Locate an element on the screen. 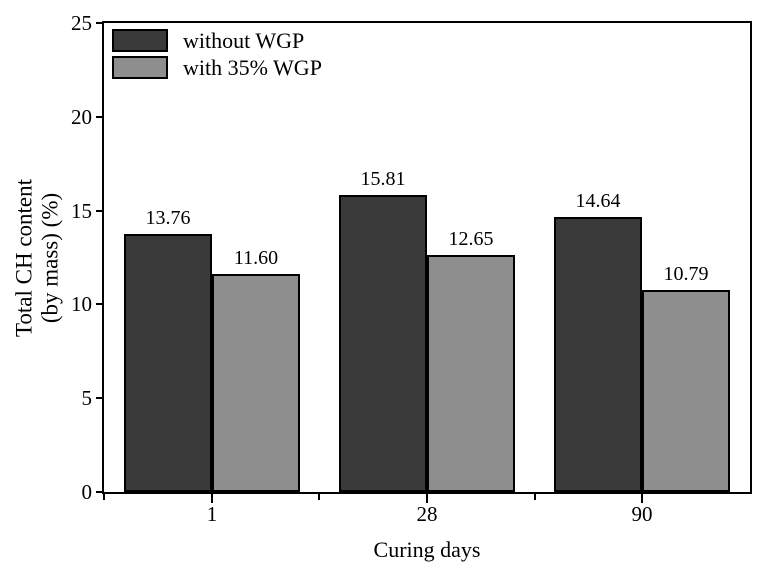  y-axis-tick-label: 25 is located at coordinates (81, 23).